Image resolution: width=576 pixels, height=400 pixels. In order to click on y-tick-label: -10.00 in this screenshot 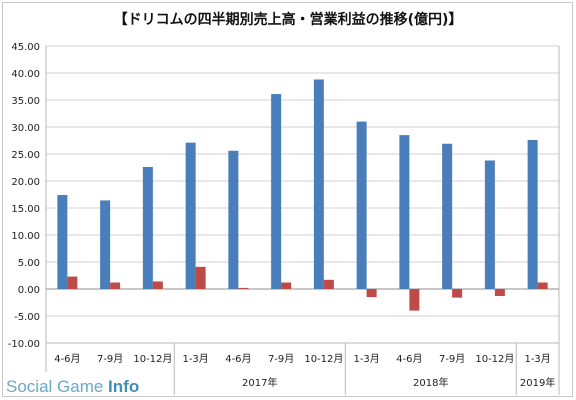, I will do `click(24, 344)`.